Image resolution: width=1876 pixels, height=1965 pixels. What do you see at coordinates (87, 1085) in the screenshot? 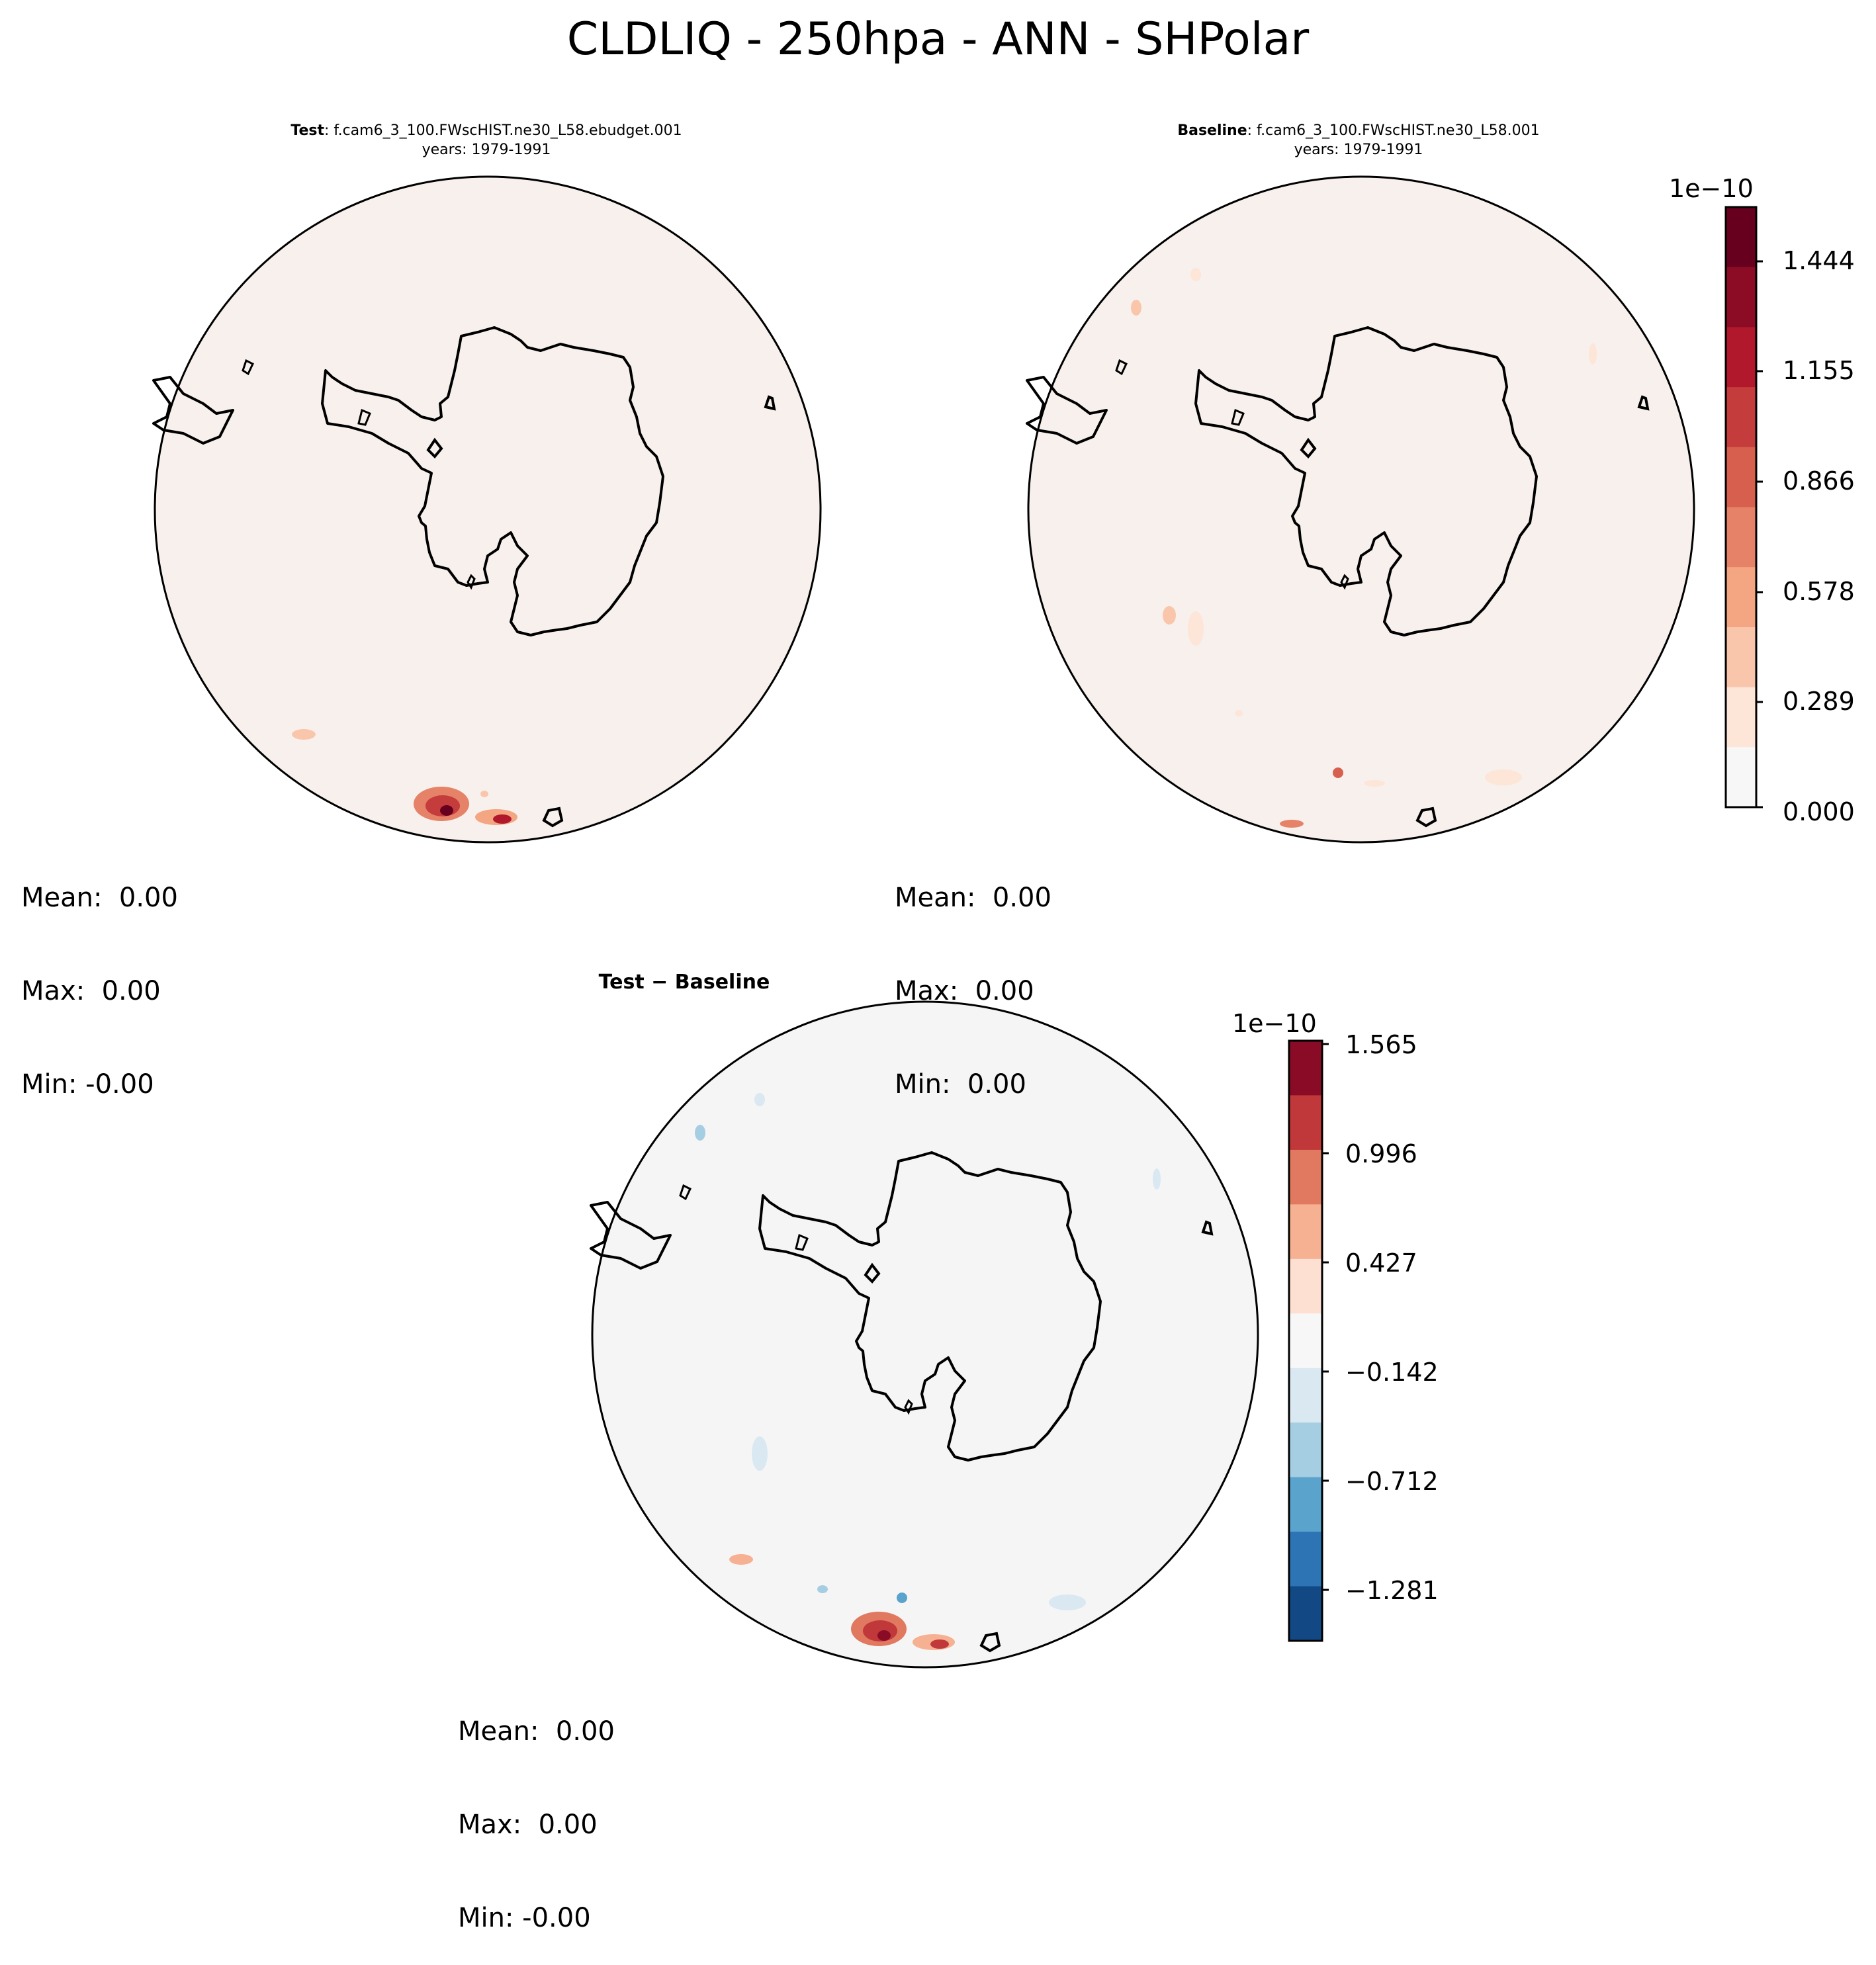
I see `test-stat-min: Min: -0.00` at bounding box center [87, 1085].